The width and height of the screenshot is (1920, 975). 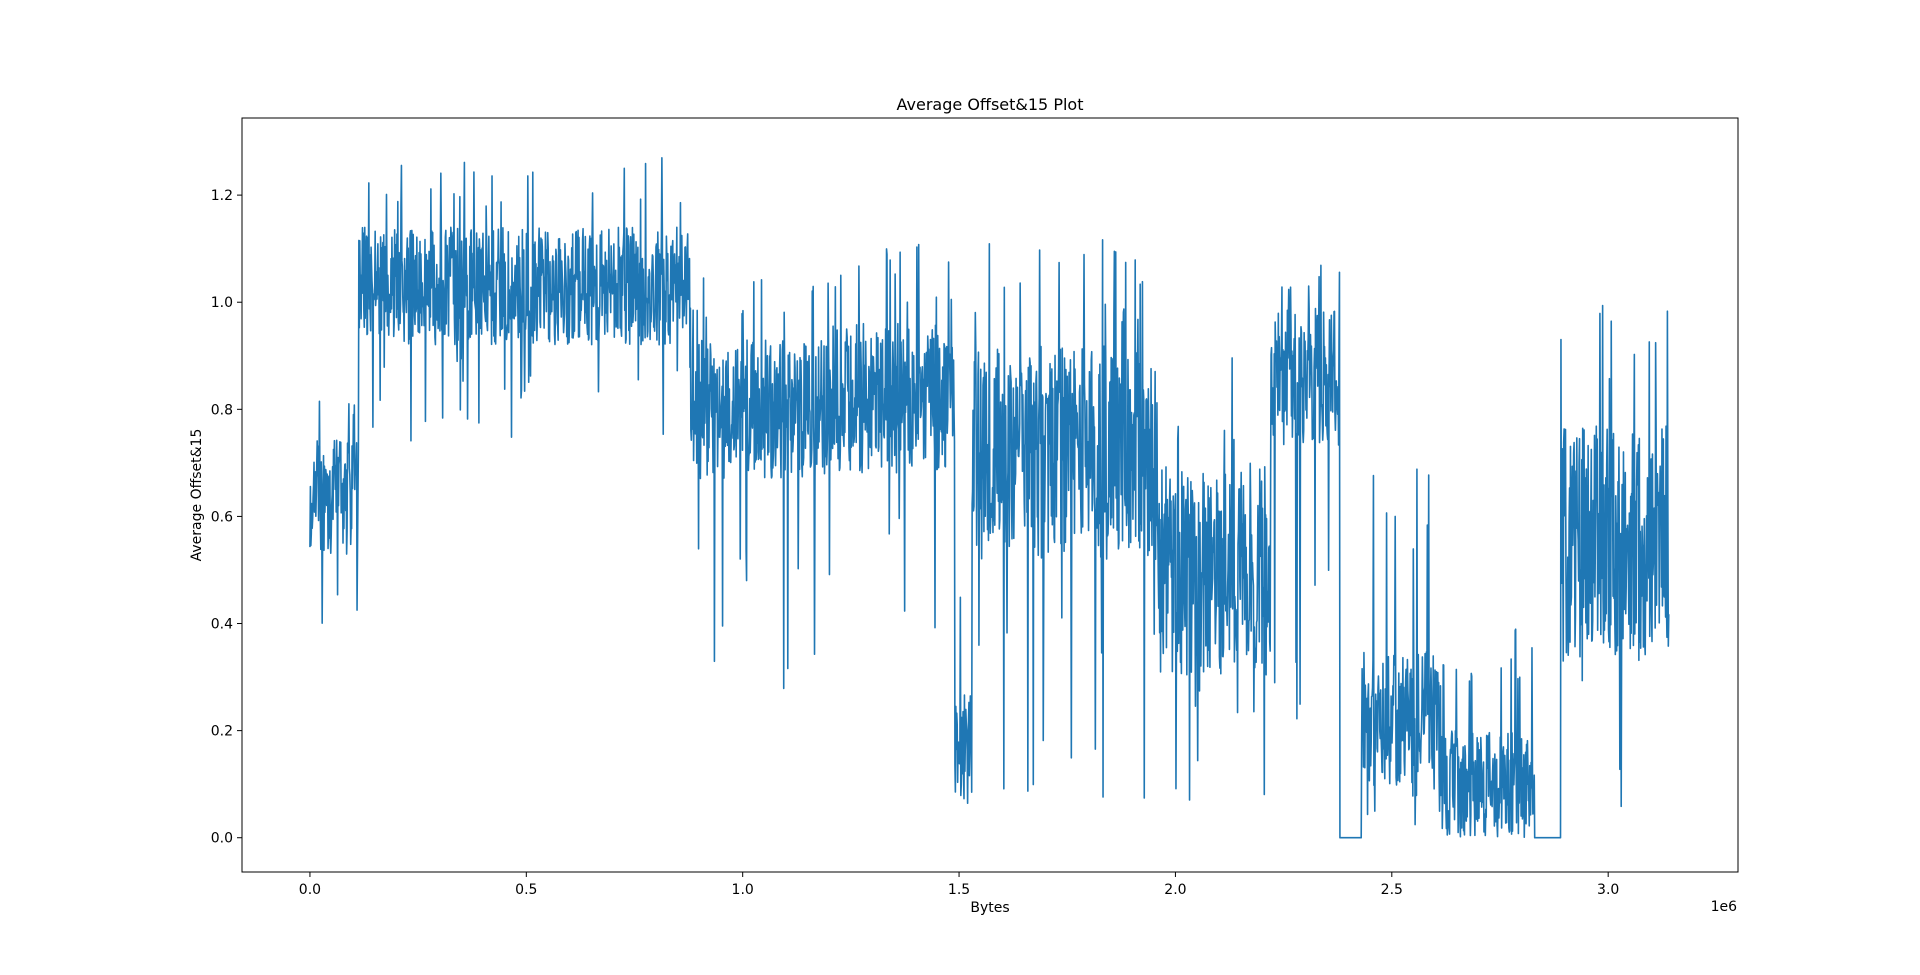 I want to click on x-tick-label: 2.5, so click(x=1392, y=890).